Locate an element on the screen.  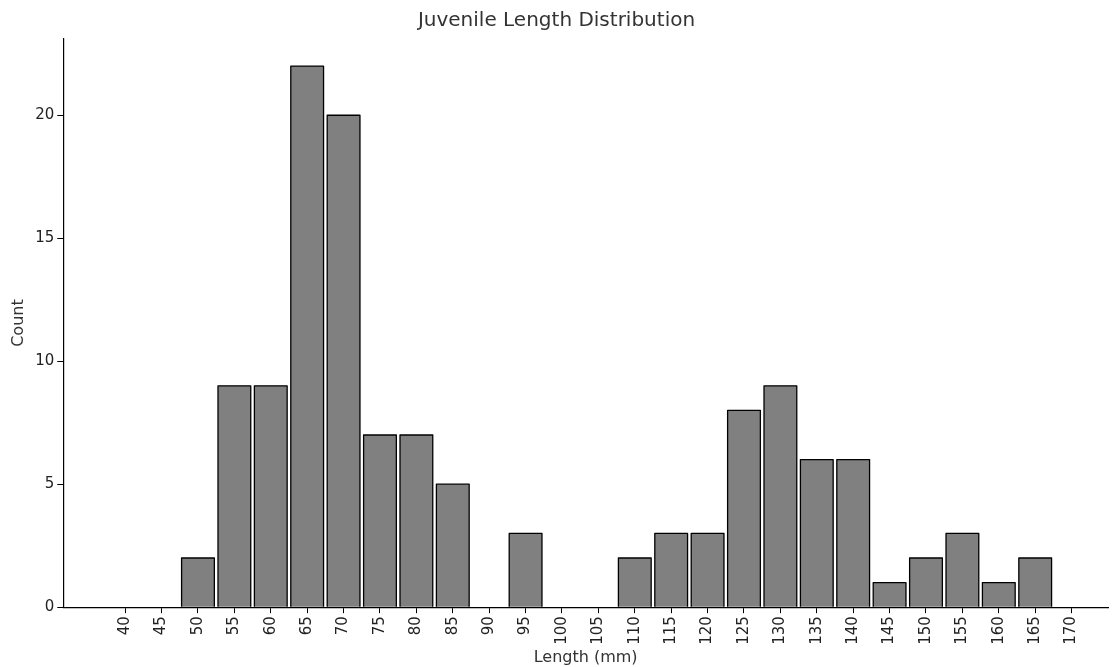
x-tick-label: 75 is located at coordinates (378, 626).